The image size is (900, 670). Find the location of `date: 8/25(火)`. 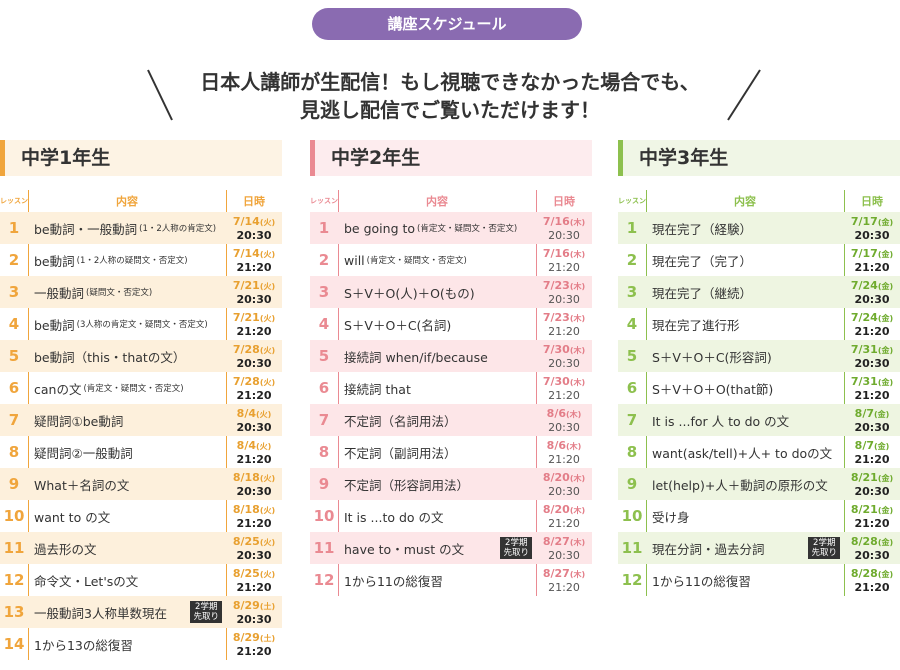

date: 8/25(火) is located at coordinates (254, 542).